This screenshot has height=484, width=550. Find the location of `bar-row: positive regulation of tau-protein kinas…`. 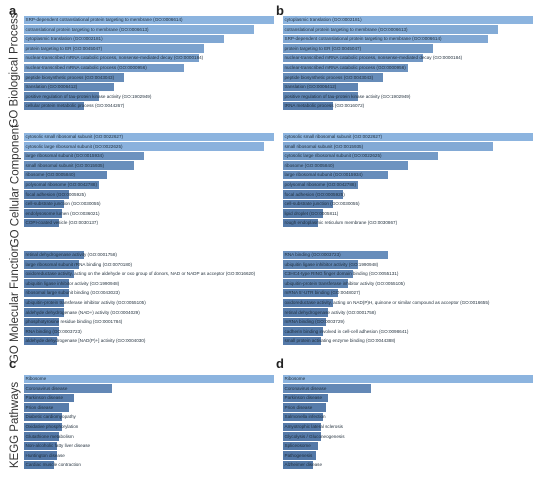

bar-row: positive regulation of tau-protein kinas… is located at coordinates (408, 97).